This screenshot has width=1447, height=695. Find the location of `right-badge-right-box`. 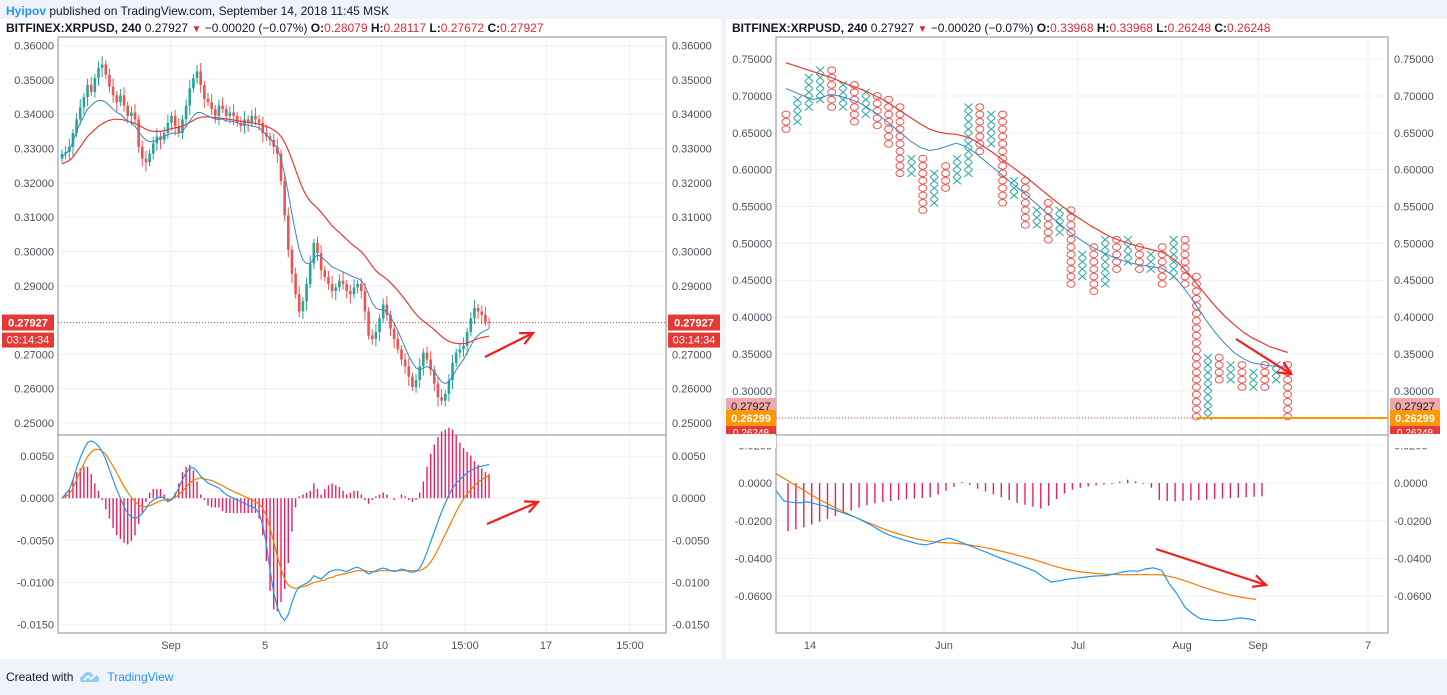

right-badge-right-box is located at coordinates (1415, 418).